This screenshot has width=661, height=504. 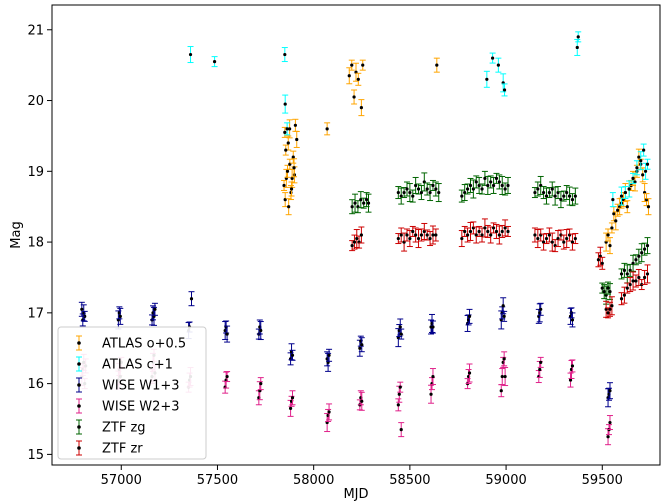 I want to click on y-axis-label: Mag, so click(x=16, y=234).